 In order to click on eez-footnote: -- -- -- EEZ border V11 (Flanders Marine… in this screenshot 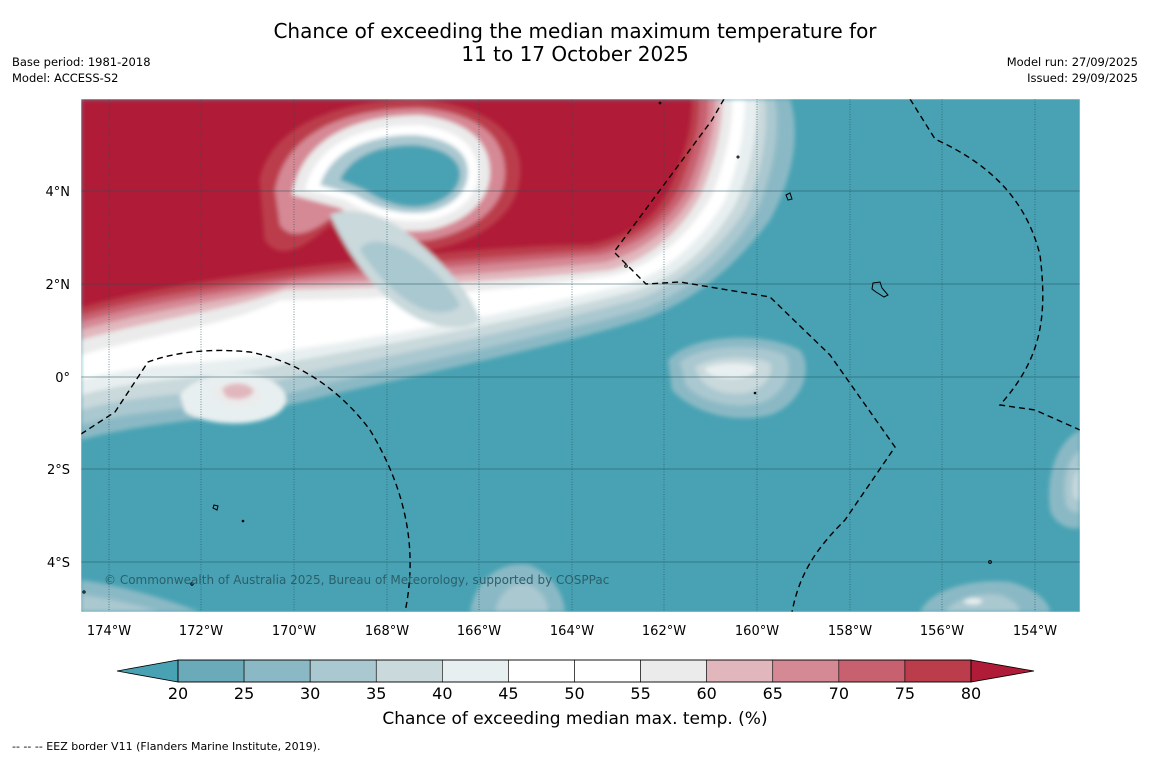, I will do `click(166, 746)`.